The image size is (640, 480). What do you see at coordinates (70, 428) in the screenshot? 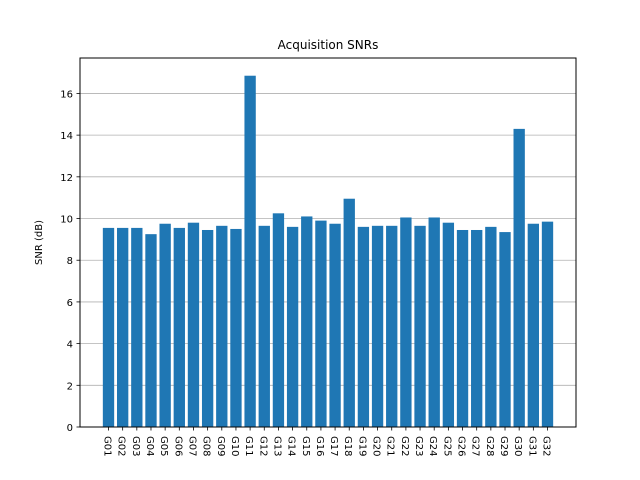
I see `y-tick-label: 0` at bounding box center [70, 428].